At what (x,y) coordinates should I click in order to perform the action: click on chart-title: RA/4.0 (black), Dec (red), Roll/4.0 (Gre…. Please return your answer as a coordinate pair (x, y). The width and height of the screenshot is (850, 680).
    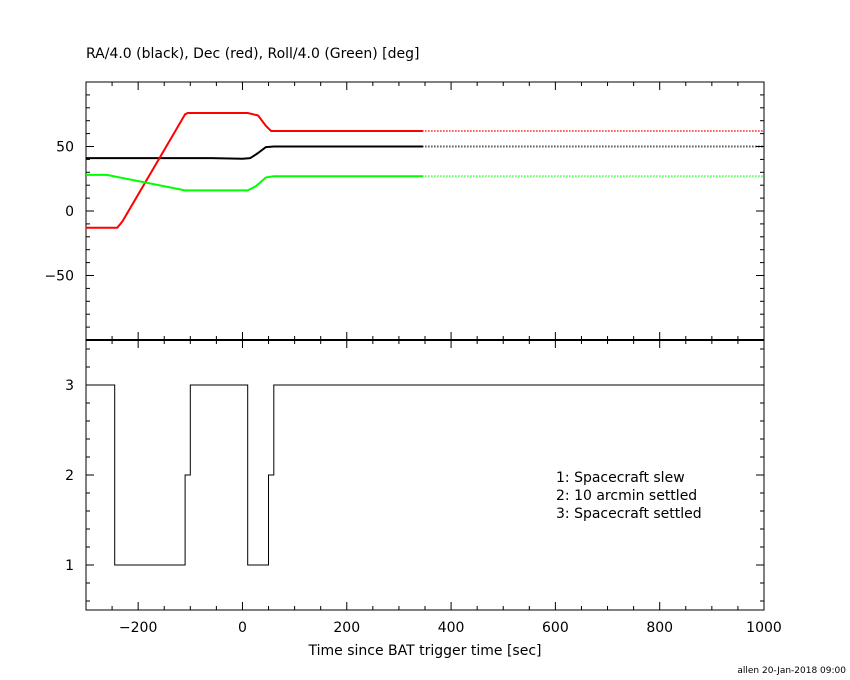
    Looking at the image, I should click on (252, 54).